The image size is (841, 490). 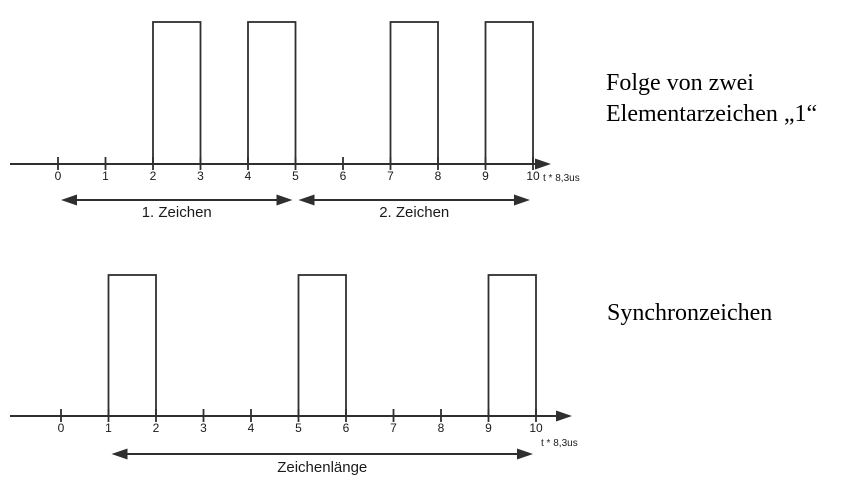 I want to click on caption-line: Synchronzeichen, so click(x=690, y=313).